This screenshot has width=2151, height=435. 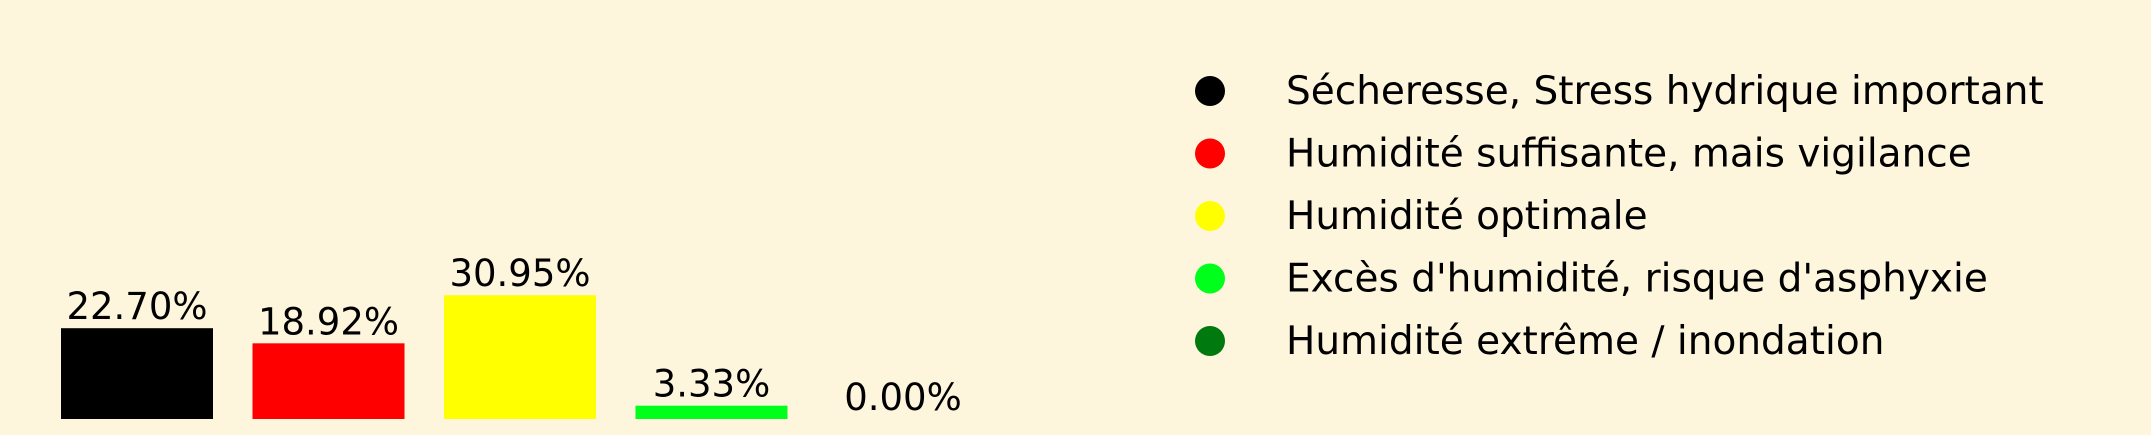 I want to click on value-label-5: 0.00%, so click(x=903, y=397).